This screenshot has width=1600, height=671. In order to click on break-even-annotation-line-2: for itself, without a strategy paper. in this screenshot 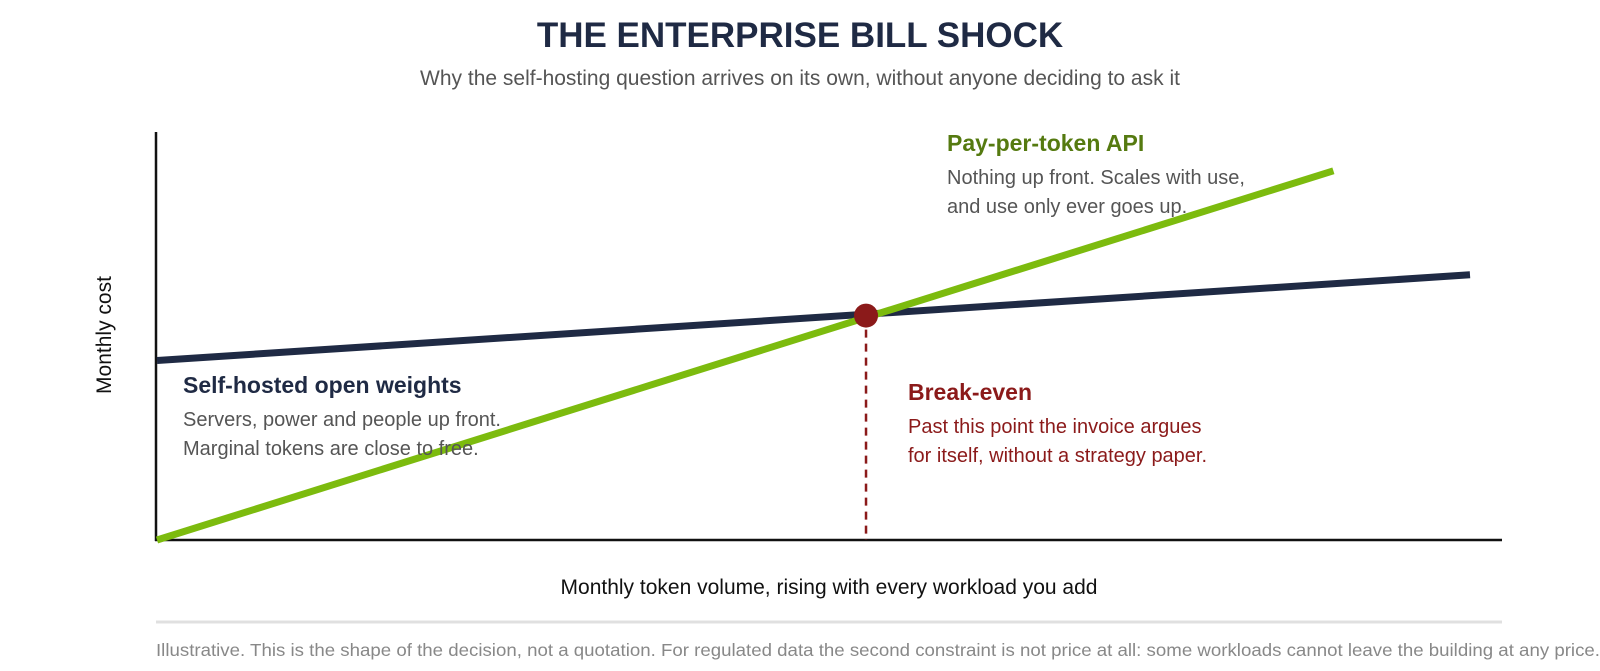, I will do `click(1057, 456)`.